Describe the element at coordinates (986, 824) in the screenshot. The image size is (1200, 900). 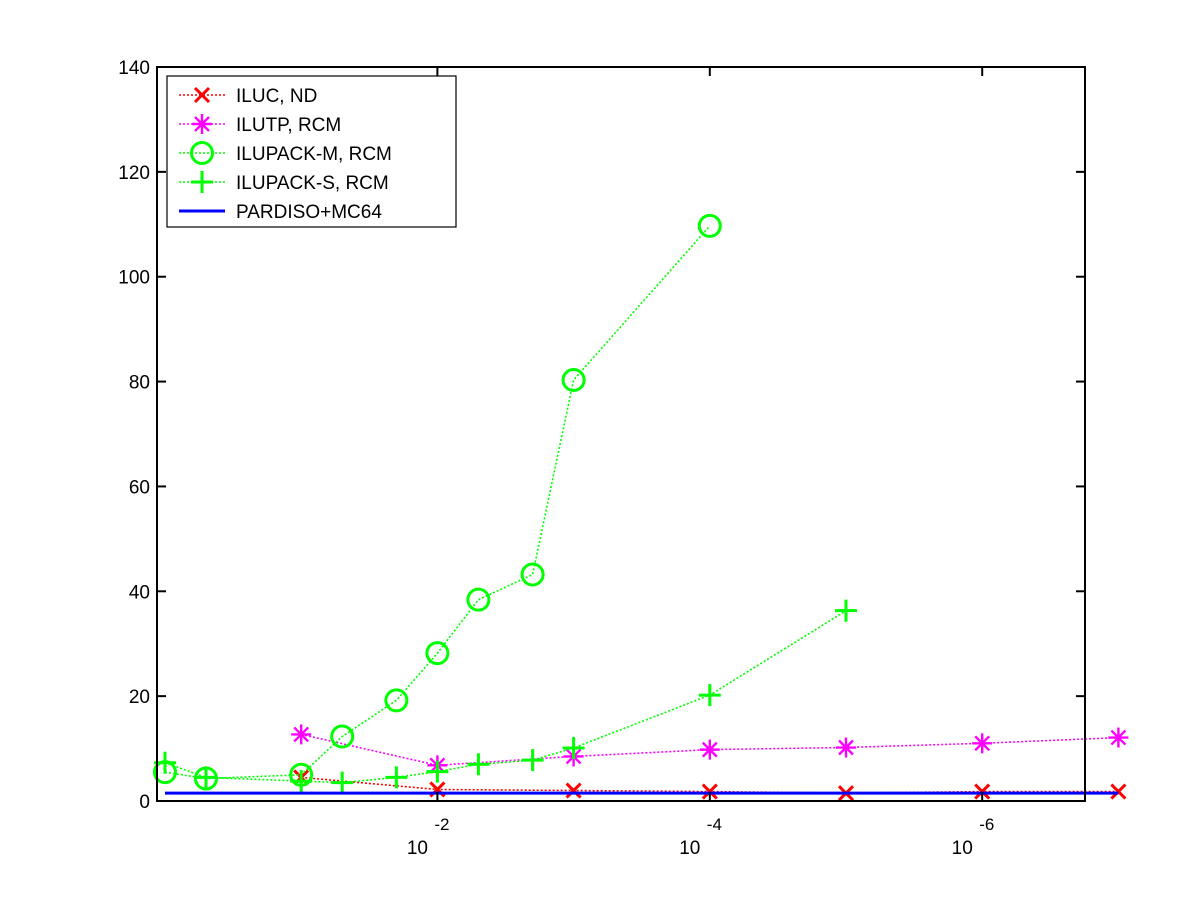
I see `x-tick-label-exponent: -6` at that location.